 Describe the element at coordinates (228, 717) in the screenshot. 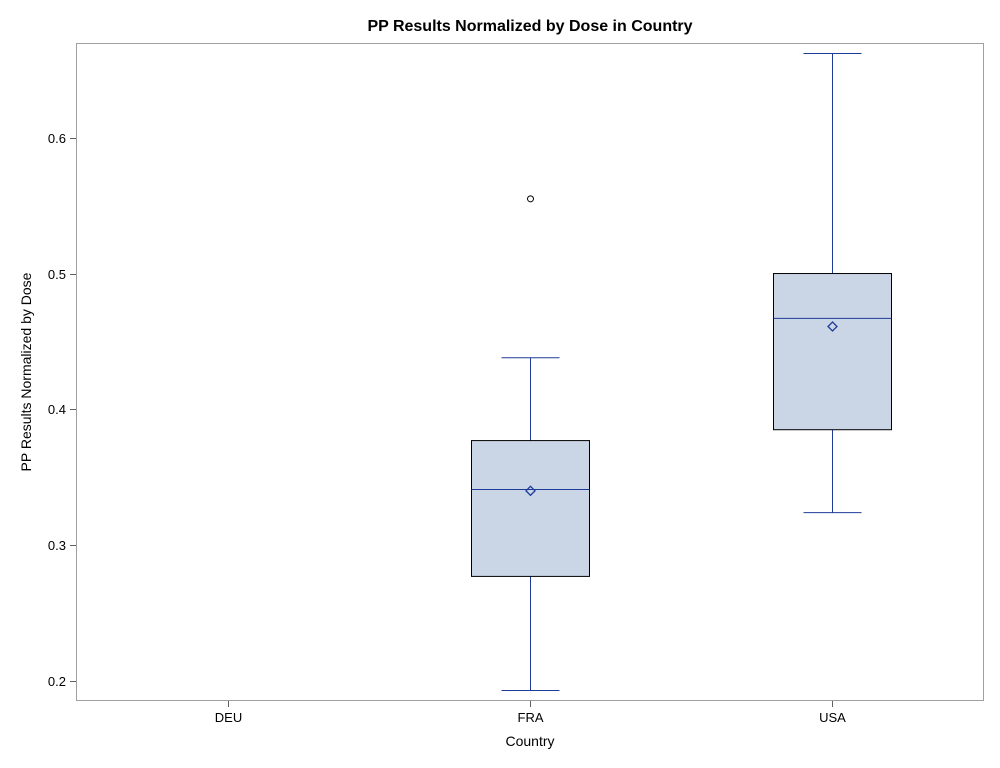

I see `x-tick-label: DEU` at that location.